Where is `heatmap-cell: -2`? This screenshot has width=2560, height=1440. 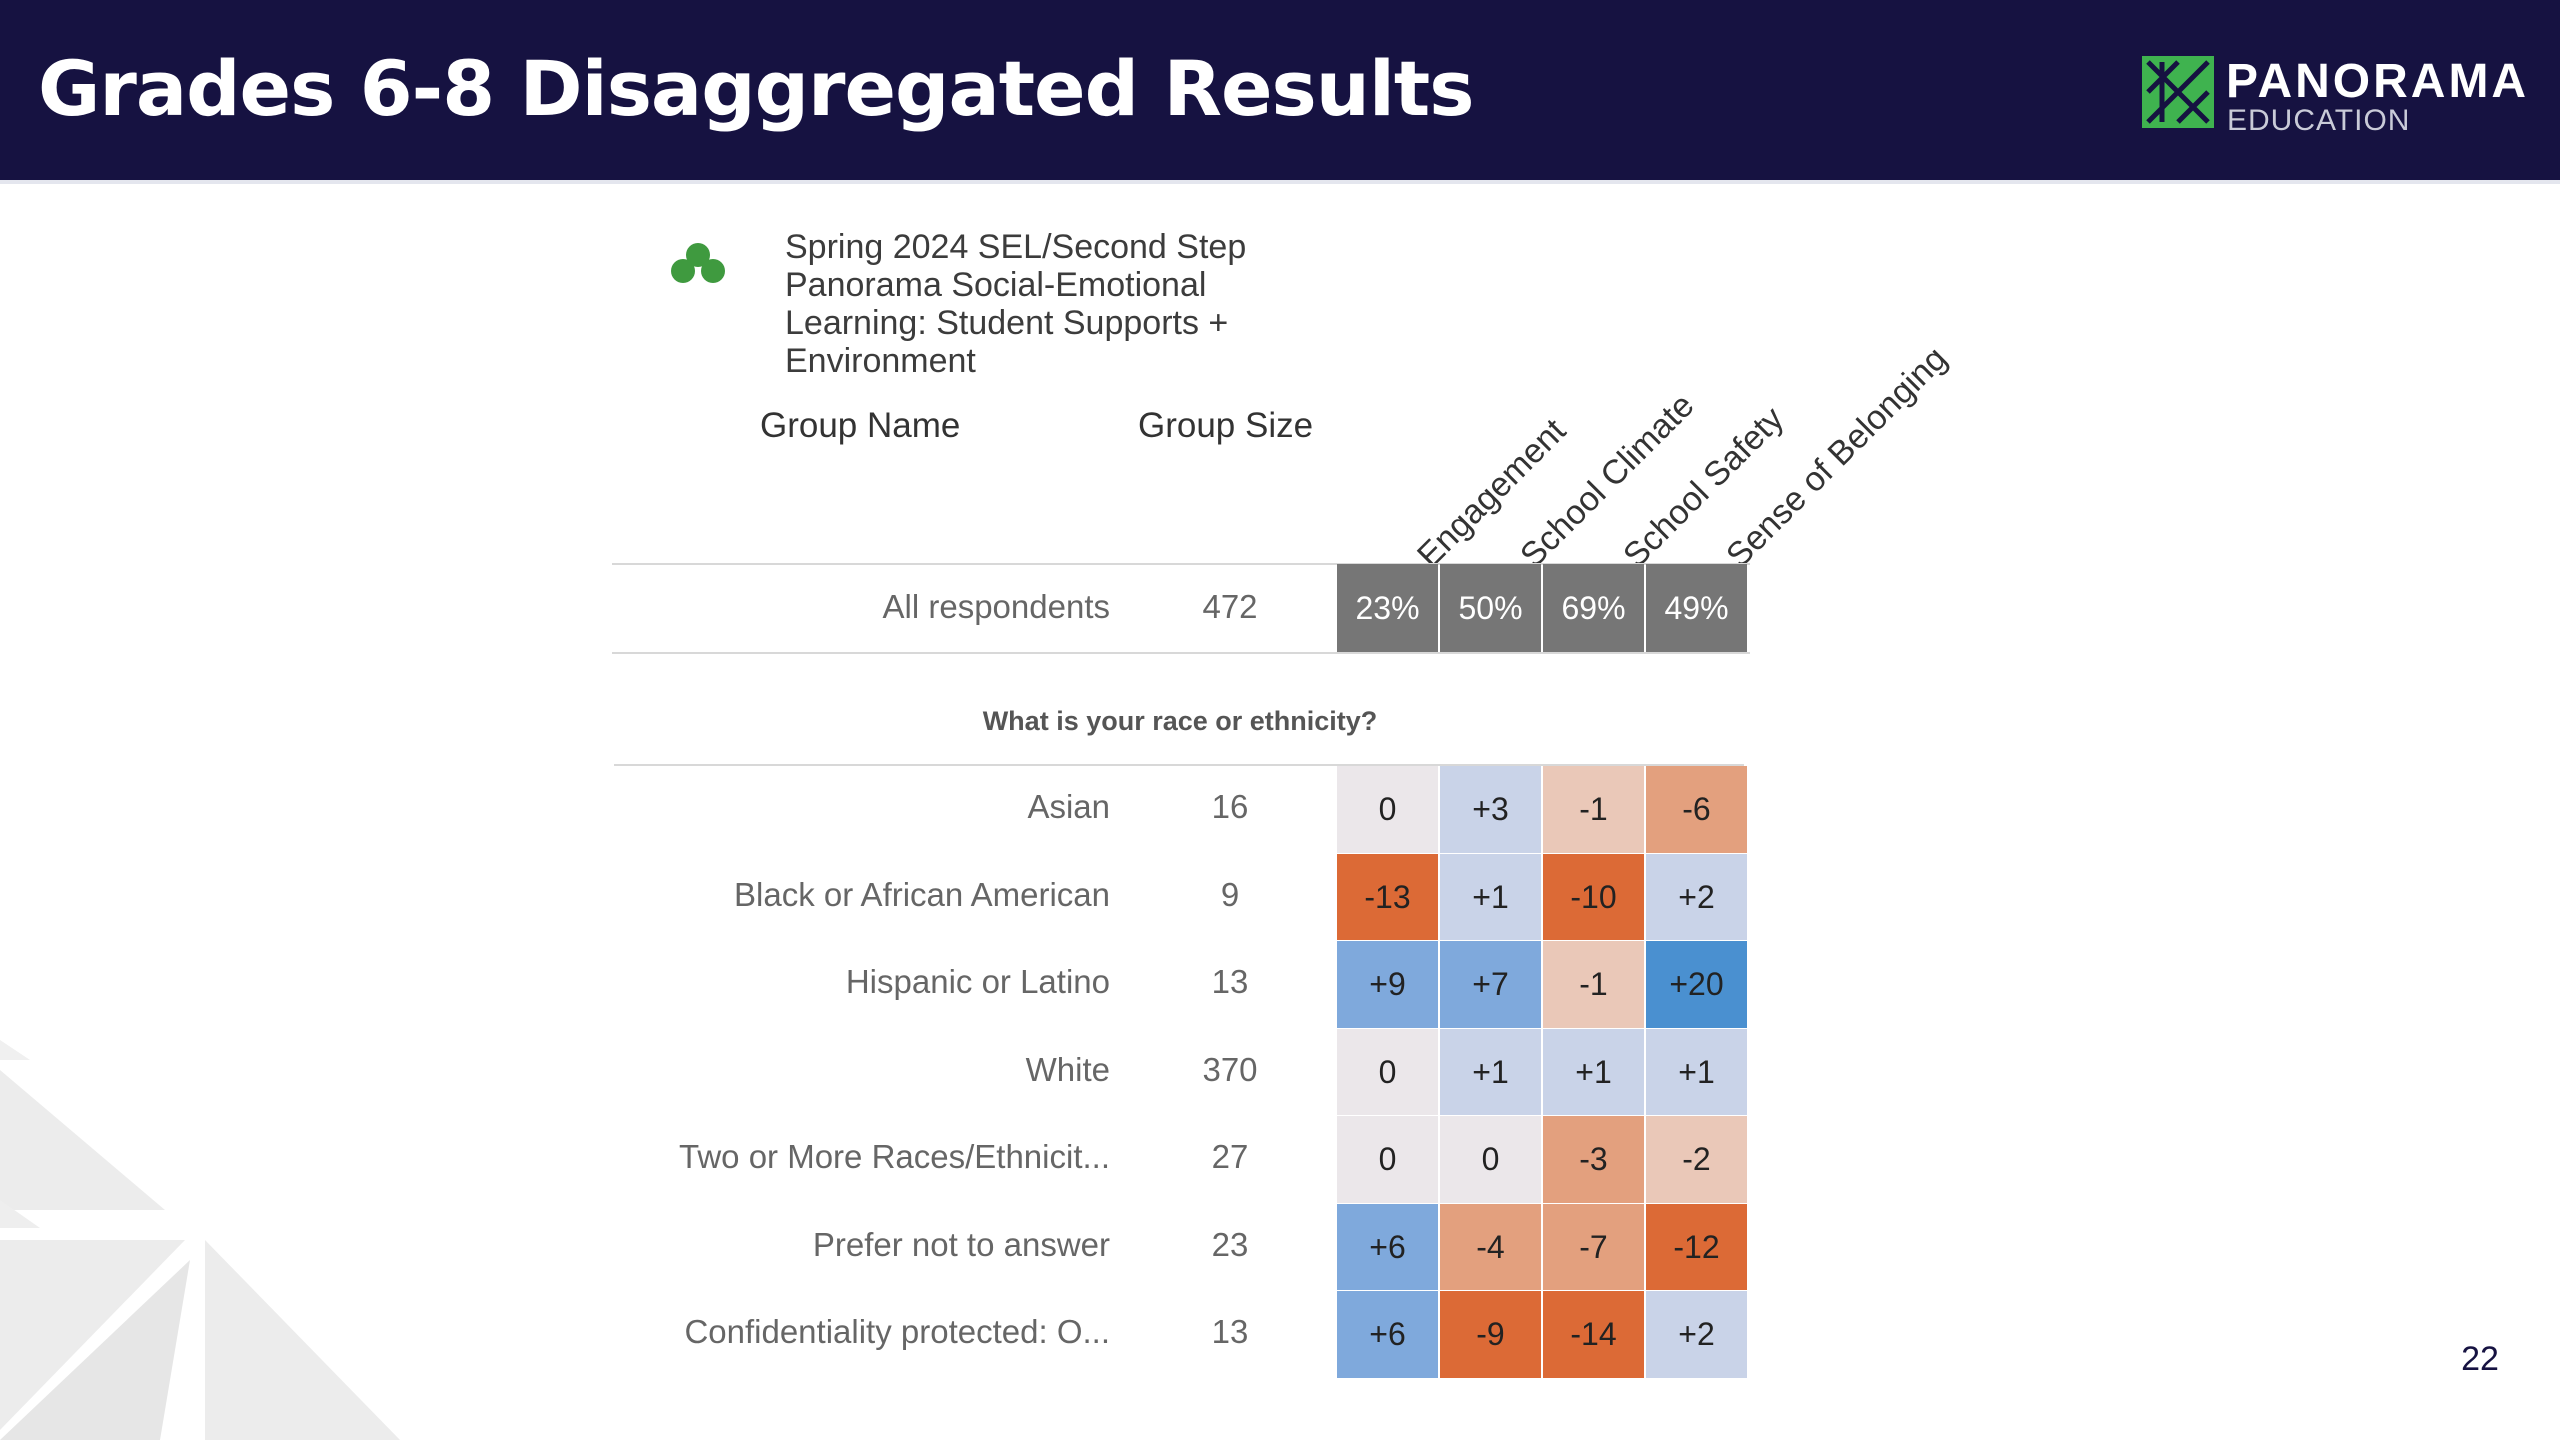
heatmap-cell: -2 is located at coordinates (1696, 1159).